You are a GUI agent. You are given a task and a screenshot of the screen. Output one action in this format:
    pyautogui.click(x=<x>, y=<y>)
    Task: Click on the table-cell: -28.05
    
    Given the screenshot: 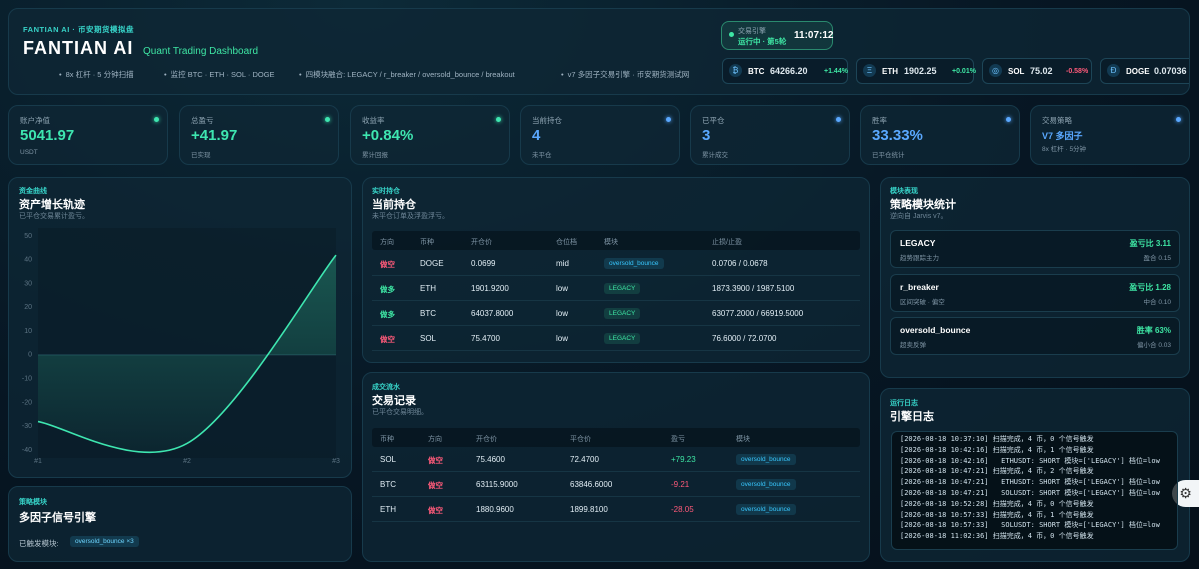 What is the action you would take?
    pyautogui.click(x=682, y=509)
    